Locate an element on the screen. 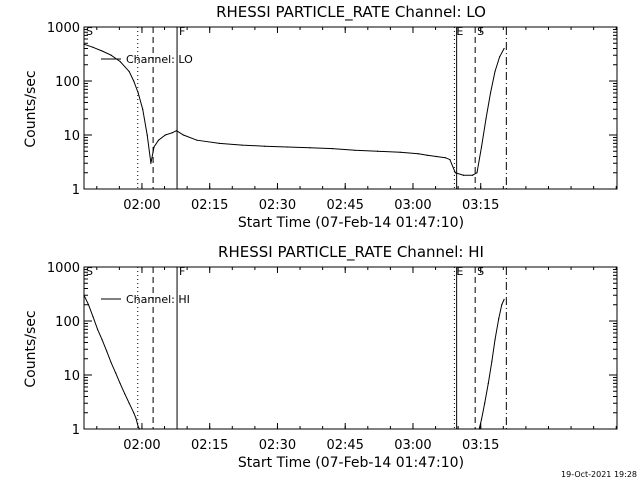 The image size is (640, 480). timestamp: 19-Oct-2021 19:28 is located at coordinates (599, 474).